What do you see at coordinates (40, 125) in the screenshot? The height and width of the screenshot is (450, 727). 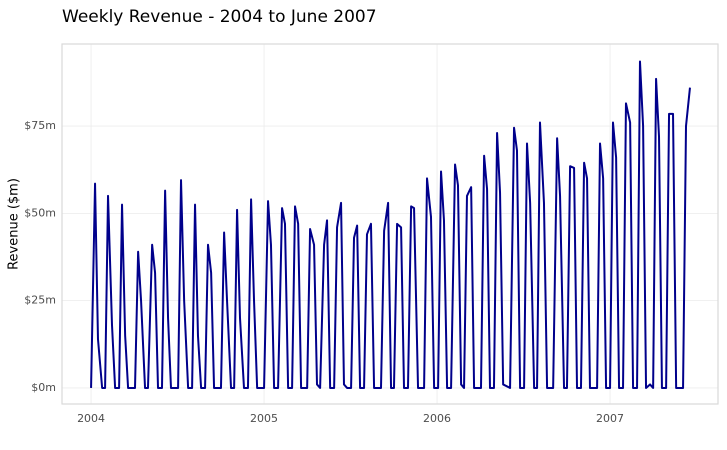 I see `y-tick-label: $75m` at bounding box center [40, 125].